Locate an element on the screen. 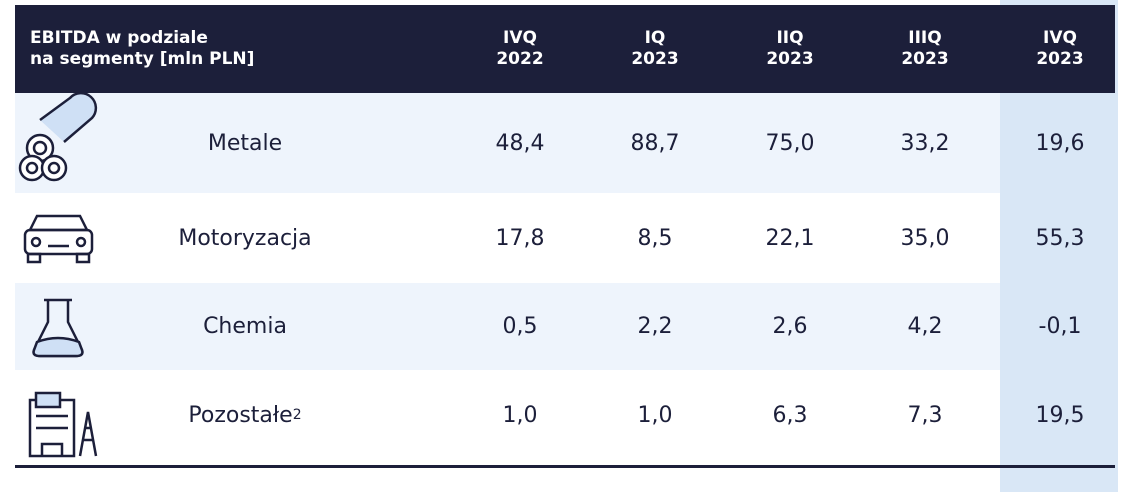  row-label-text: Chemia is located at coordinates (245, 326).